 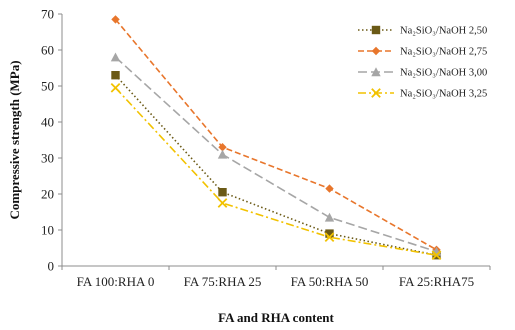 I want to click on legend-item: Na₂SiO₃/NaOH 3,00, so click(x=422, y=73).